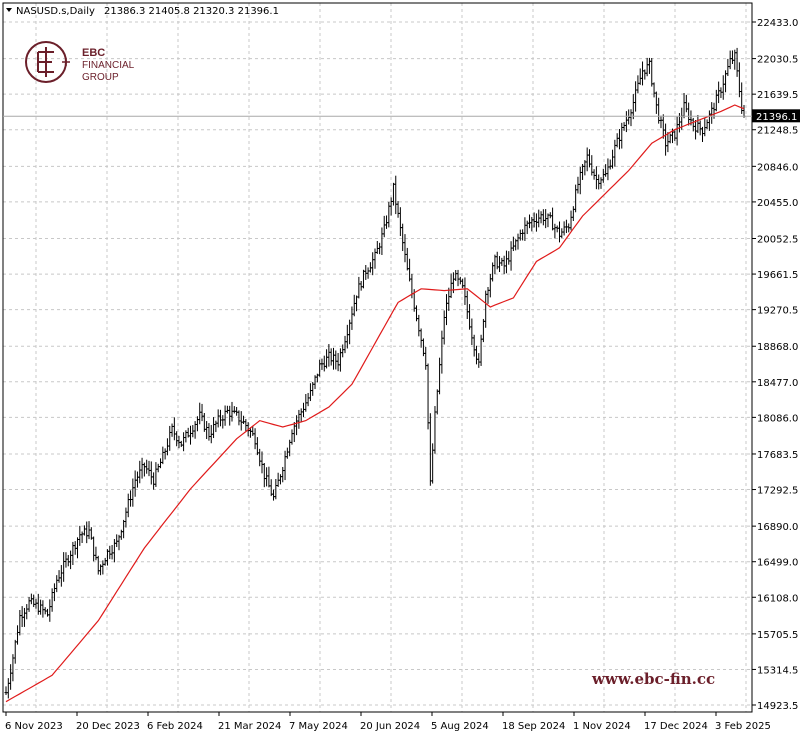  I want to click on y-tick-label: 16499.0, so click(777, 563).